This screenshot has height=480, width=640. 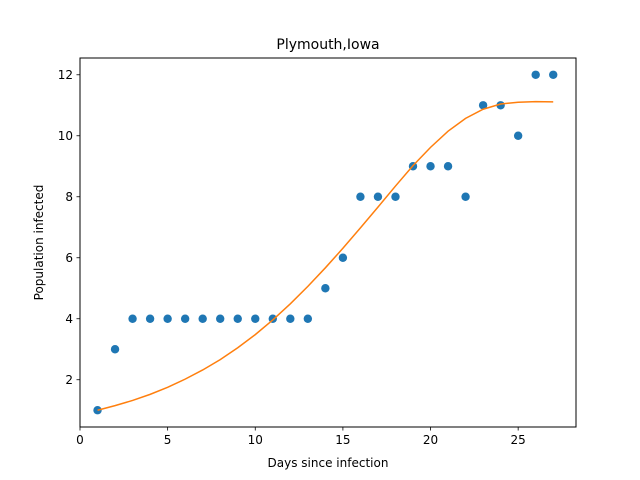 I want to click on y-axis: 2 4 6 8 10 12, so click(x=69, y=227).